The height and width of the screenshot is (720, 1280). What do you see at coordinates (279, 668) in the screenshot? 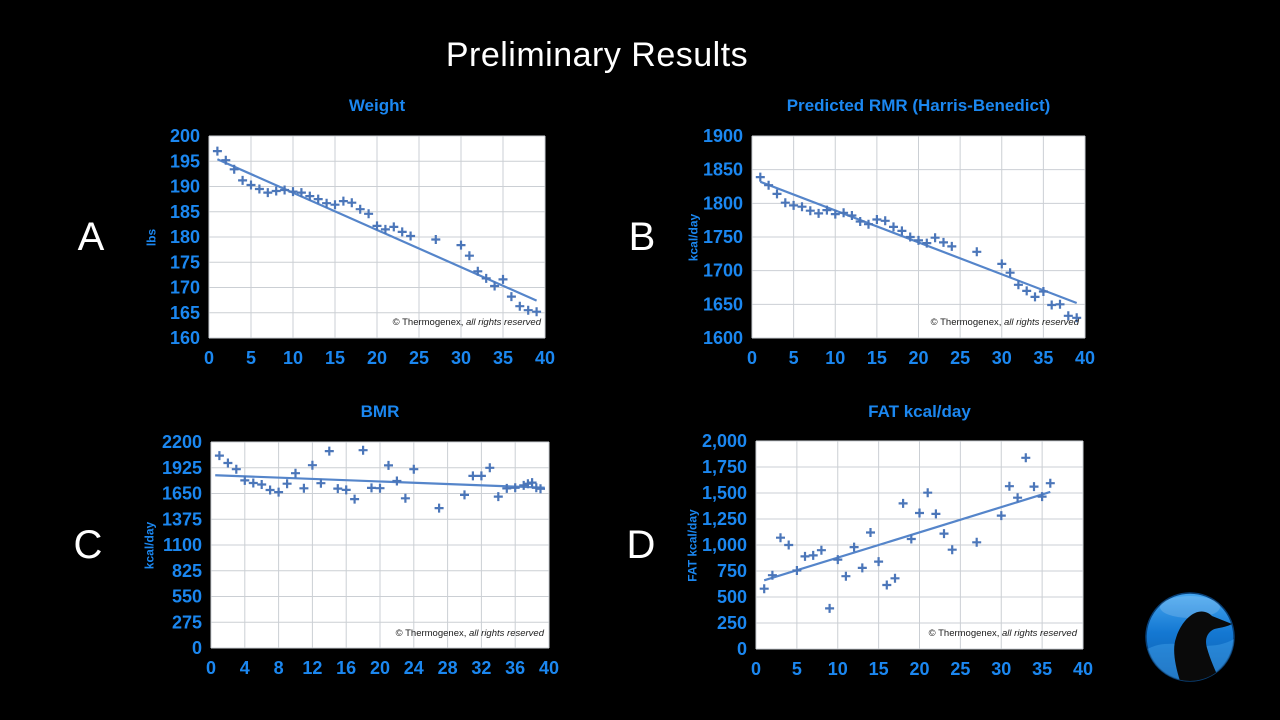
I see `x-tick-label: 8` at bounding box center [279, 668].